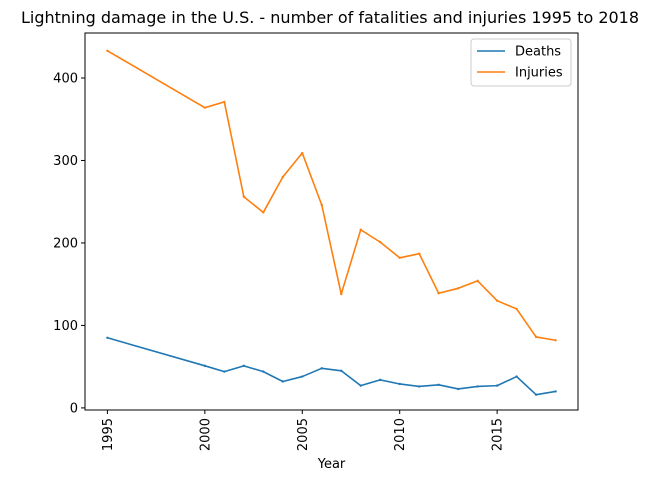 Image resolution: width=660 pixels, height=481 pixels. What do you see at coordinates (108, 434) in the screenshot?
I see `x-tick-label: 1995` at bounding box center [108, 434].